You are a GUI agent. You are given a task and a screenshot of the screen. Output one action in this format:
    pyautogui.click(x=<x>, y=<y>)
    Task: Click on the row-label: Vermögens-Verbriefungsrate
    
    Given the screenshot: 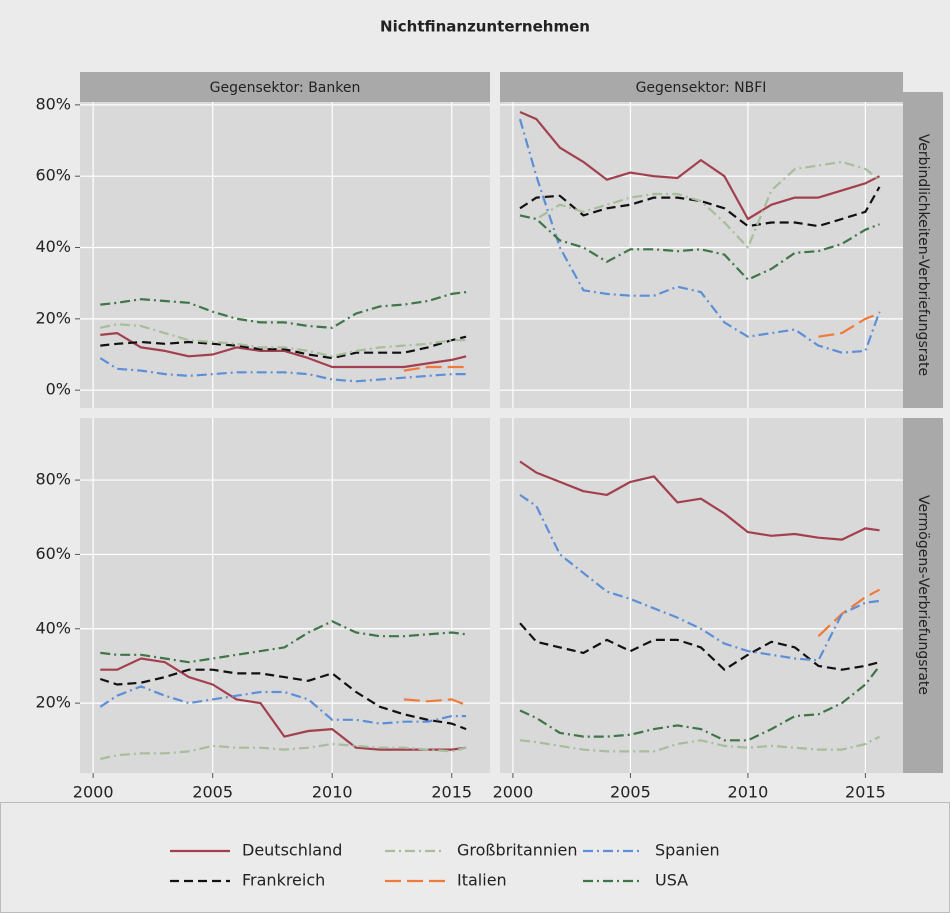 What is the action you would take?
    pyautogui.click(x=923, y=595)
    